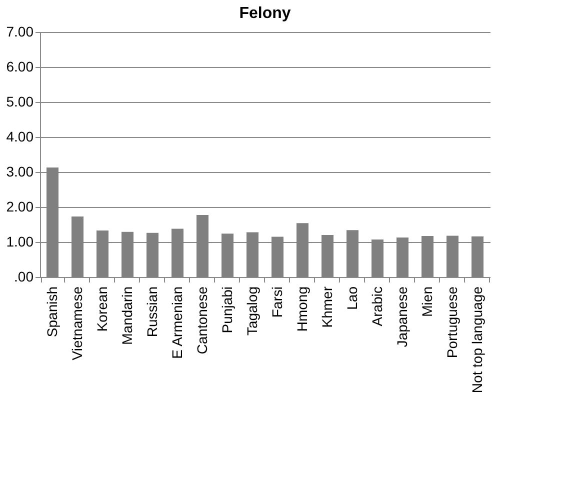  I want to click on x-tick-label: Not top language, so click(477, 340).